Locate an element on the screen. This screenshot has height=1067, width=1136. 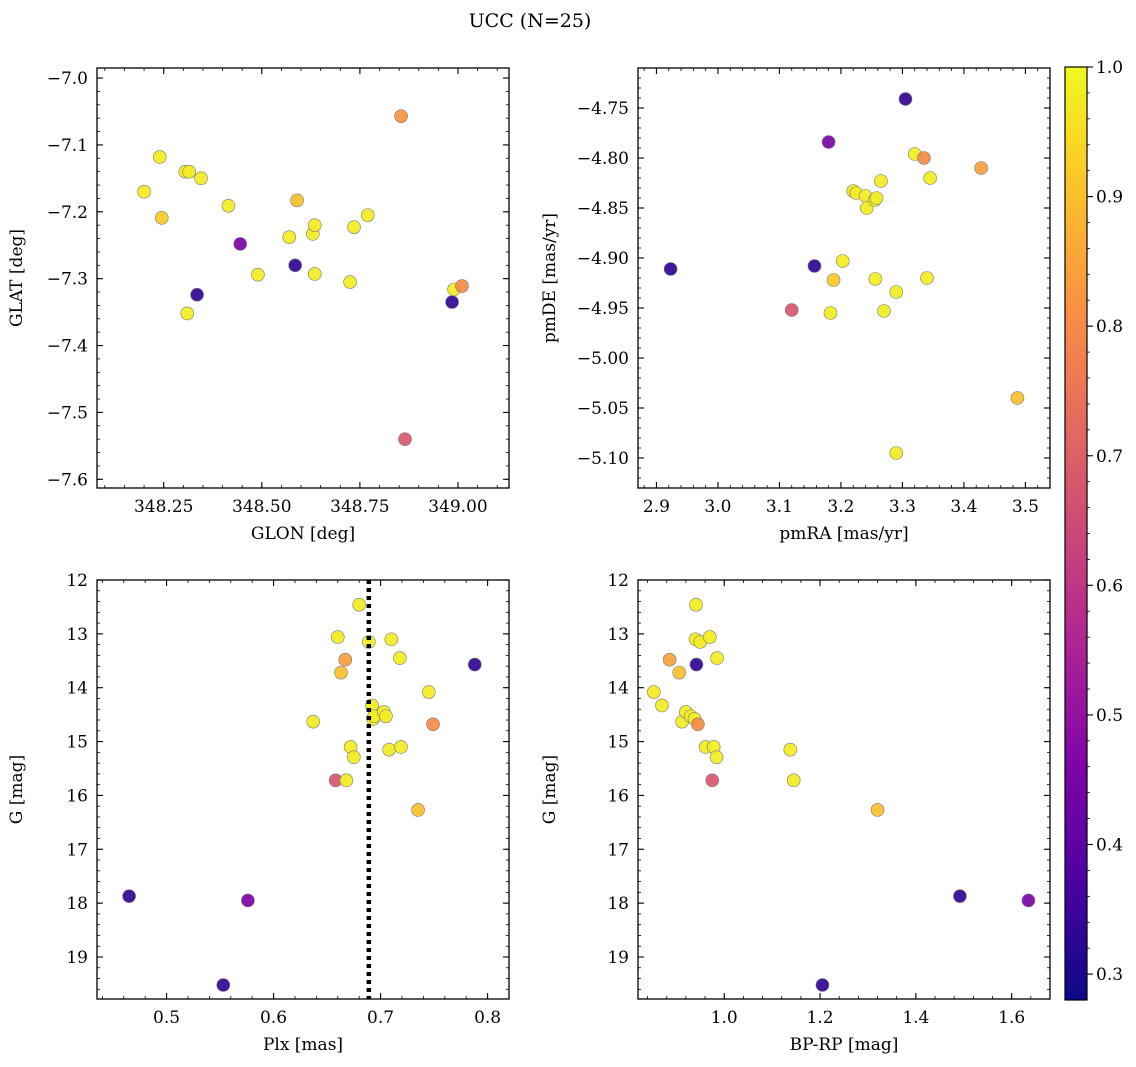
y-tick-label: −5.05 is located at coordinates (603, 409).